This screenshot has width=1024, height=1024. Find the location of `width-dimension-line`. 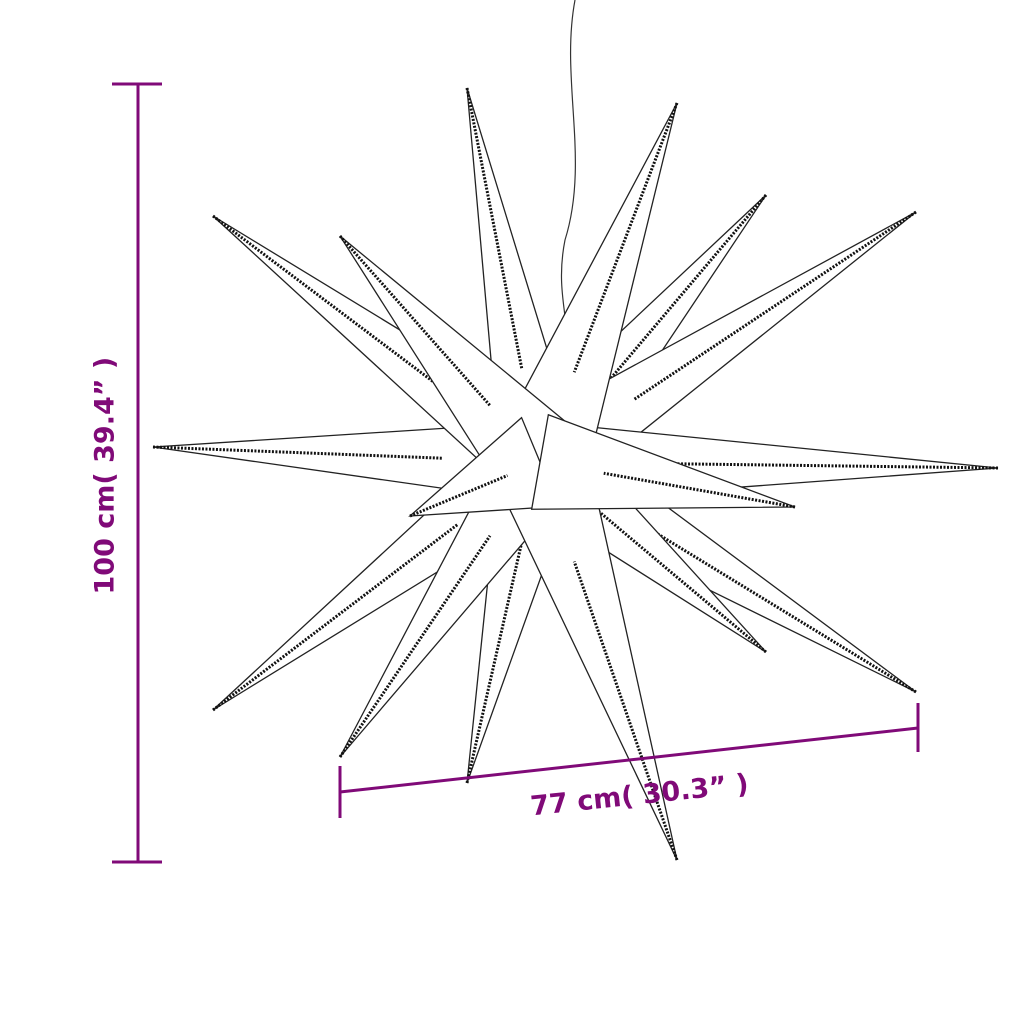

width-dimension-line is located at coordinates (629, 760).